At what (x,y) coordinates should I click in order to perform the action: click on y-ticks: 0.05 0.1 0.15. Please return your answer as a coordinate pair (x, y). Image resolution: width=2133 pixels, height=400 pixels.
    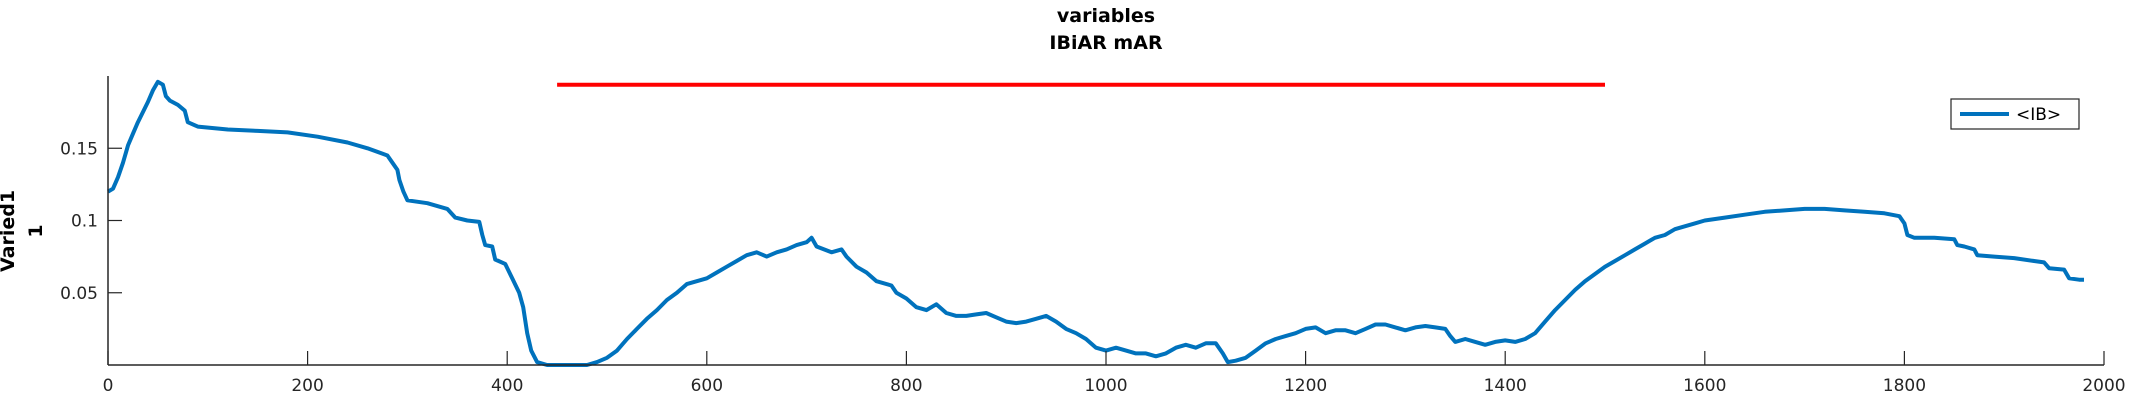
    Looking at the image, I should click on (91, 221).